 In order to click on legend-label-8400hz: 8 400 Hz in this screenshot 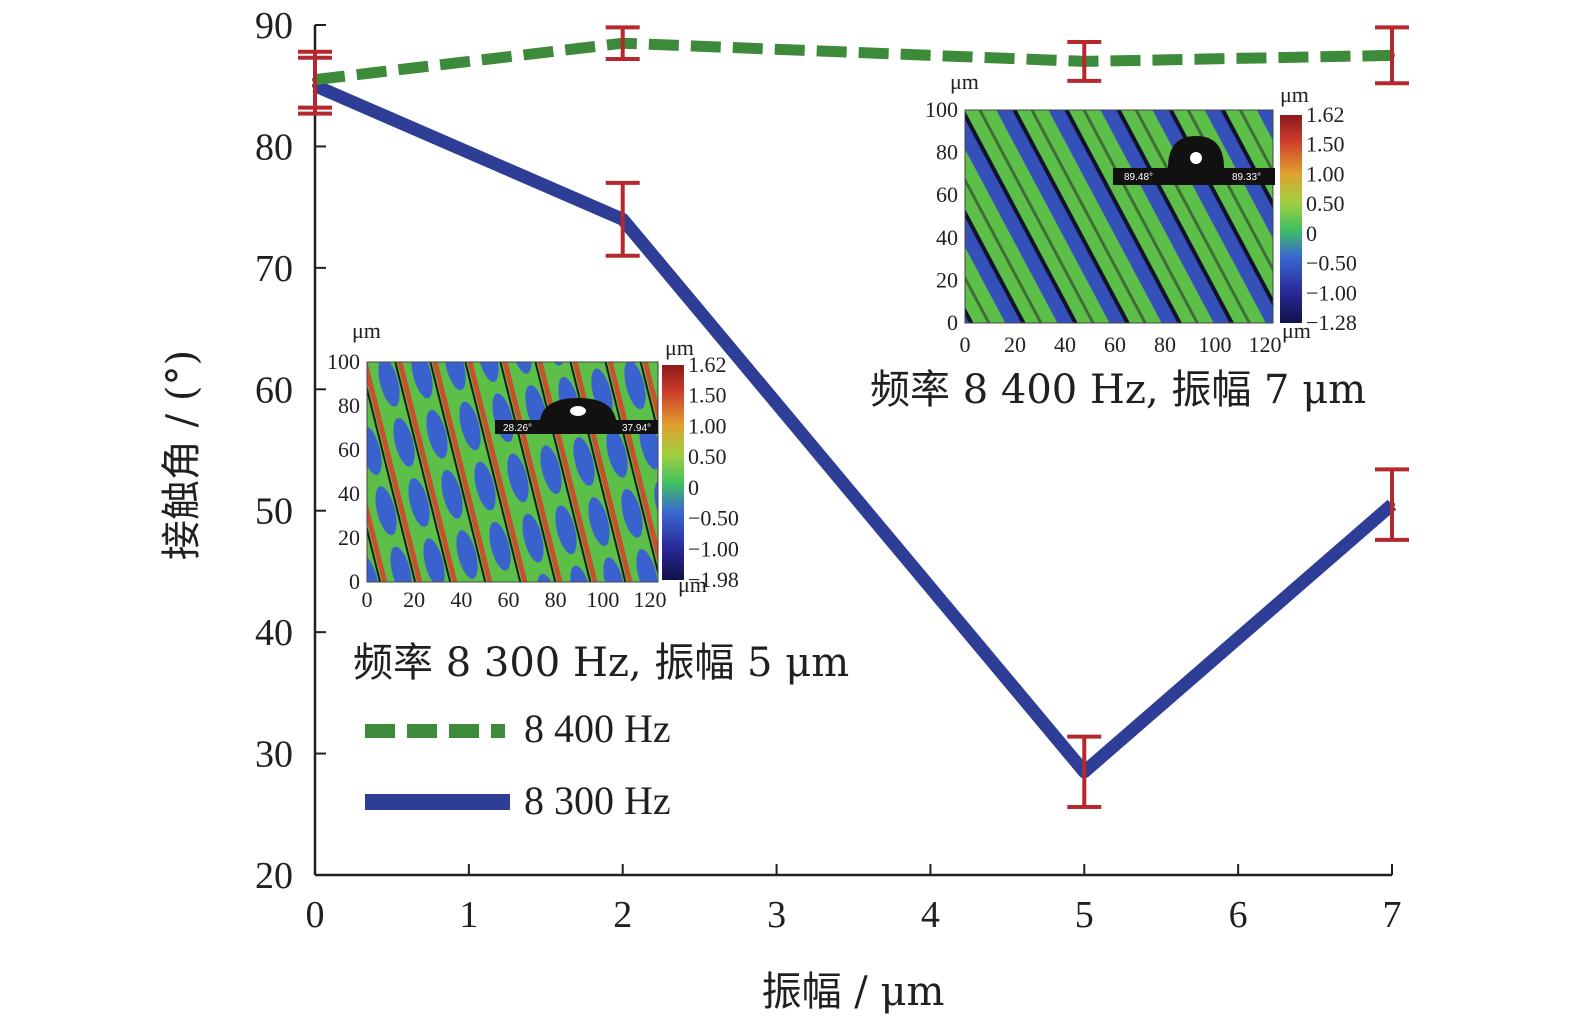, I will do `click(597, 728)`.